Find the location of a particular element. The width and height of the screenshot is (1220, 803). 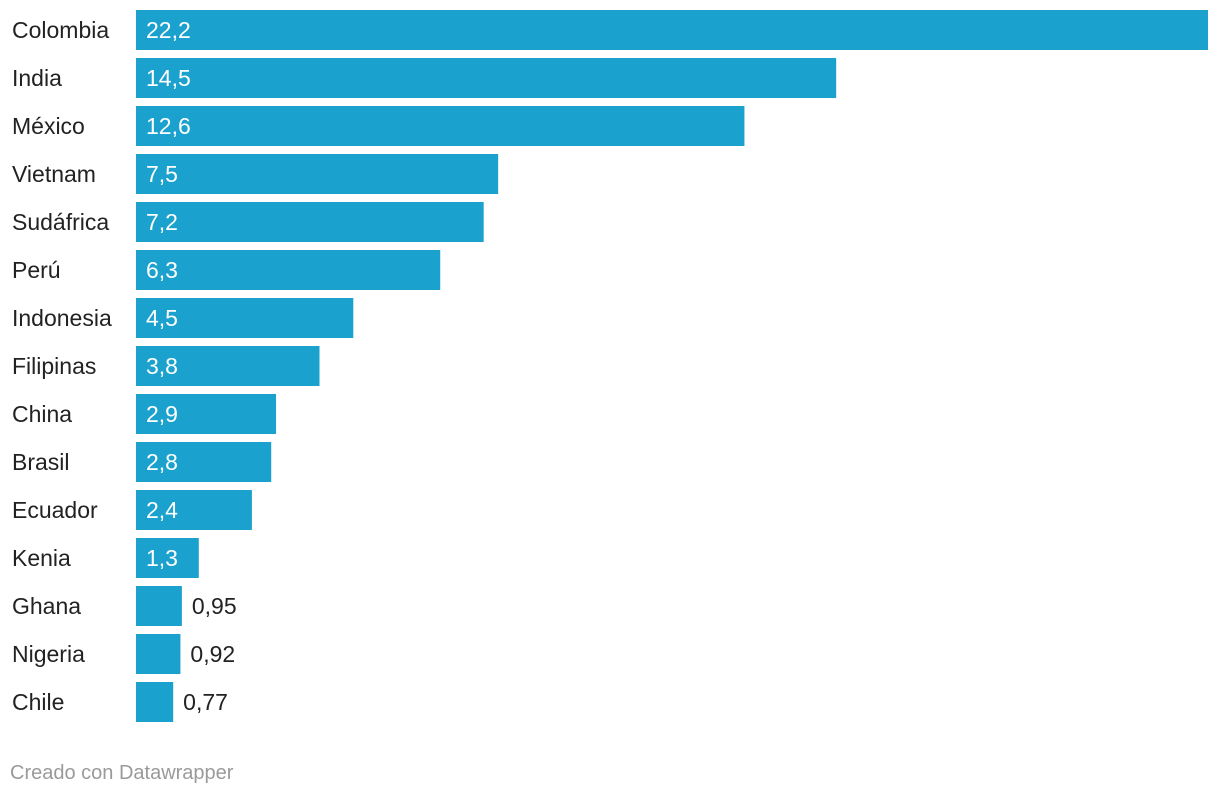

value-label: 1,3 is located at coordinates (162, 558).